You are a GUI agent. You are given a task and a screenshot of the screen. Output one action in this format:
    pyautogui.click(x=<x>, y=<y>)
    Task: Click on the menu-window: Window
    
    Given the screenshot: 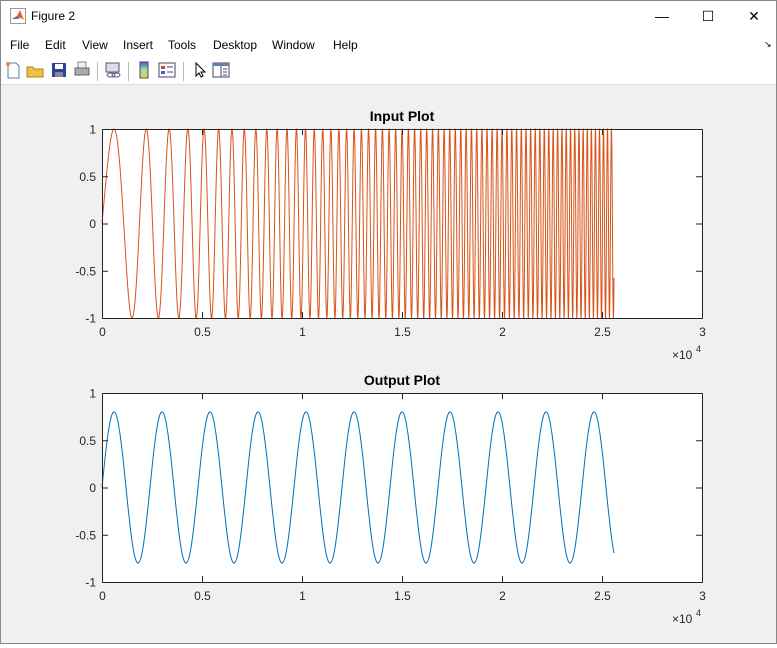 What is the action you would take?
    pyautogui.click(x=293, y=45)
    